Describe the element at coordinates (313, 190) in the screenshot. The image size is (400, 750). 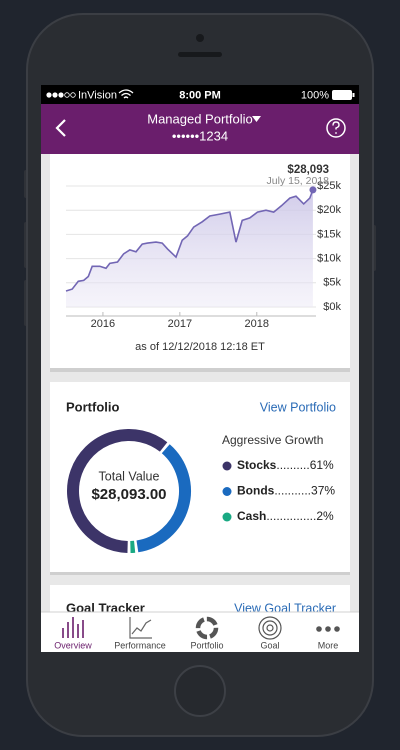
I see `latest-point` at that location.